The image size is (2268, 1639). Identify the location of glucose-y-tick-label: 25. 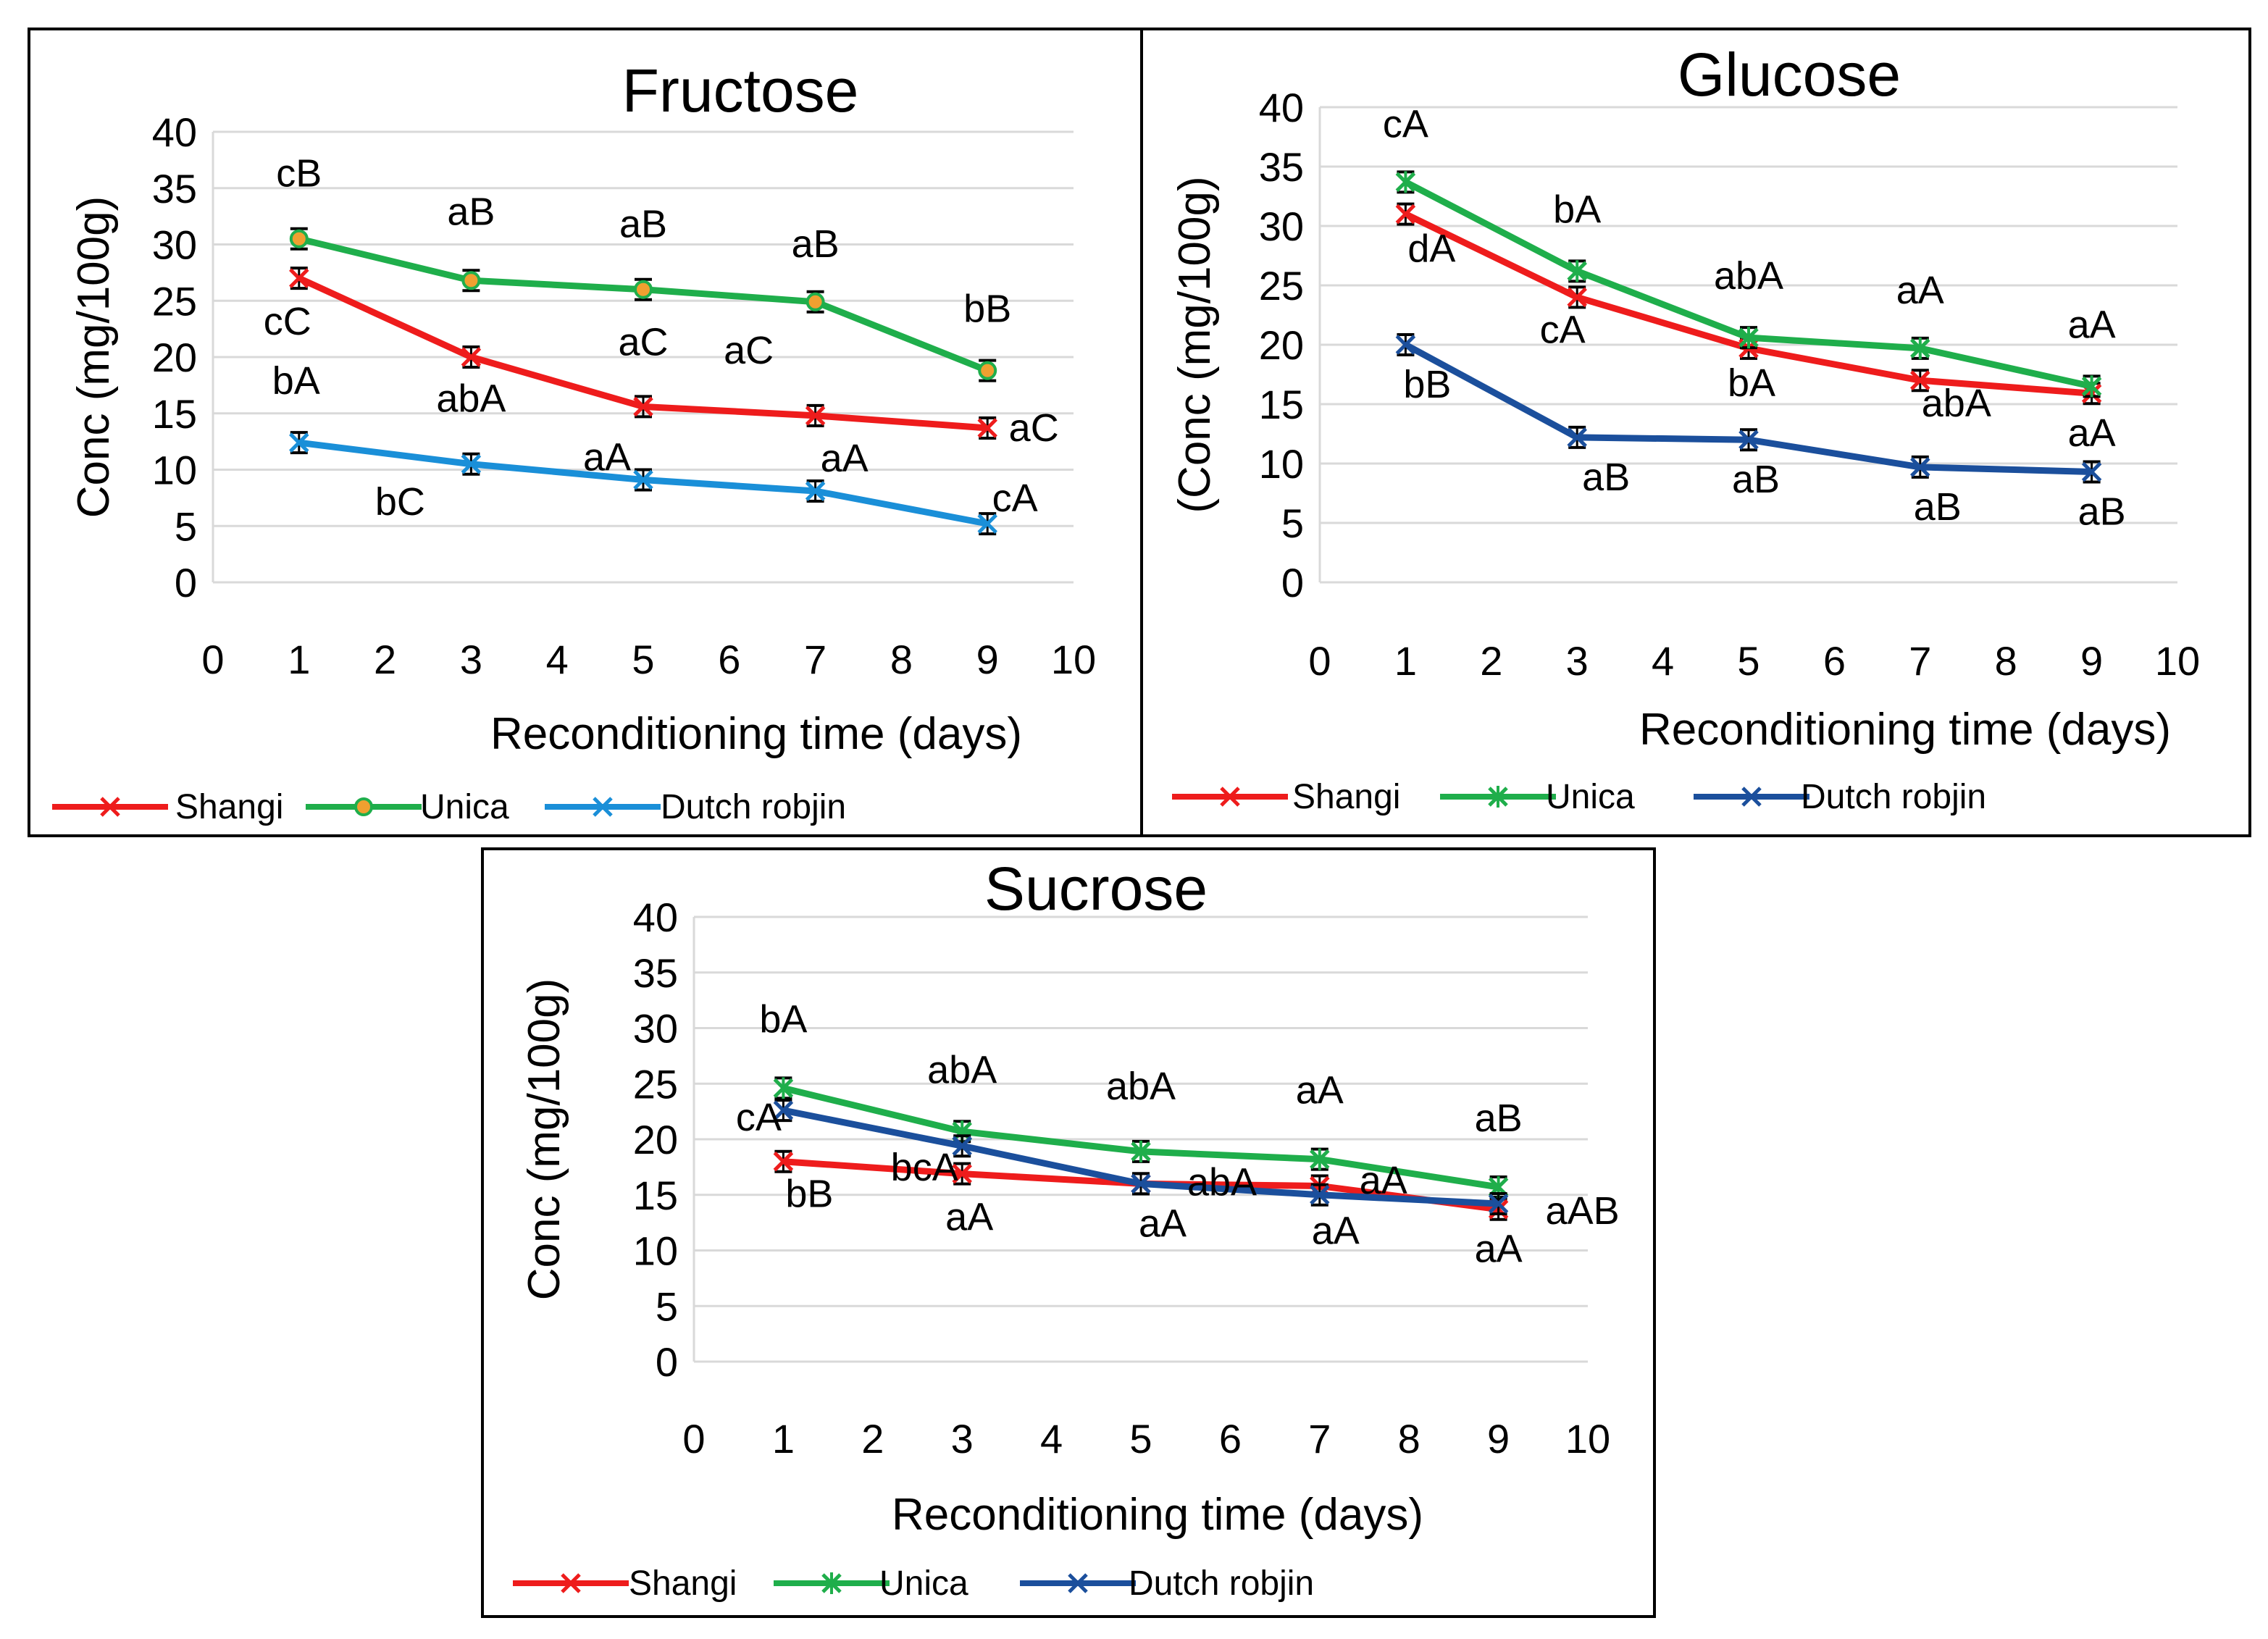
(1282, 286).